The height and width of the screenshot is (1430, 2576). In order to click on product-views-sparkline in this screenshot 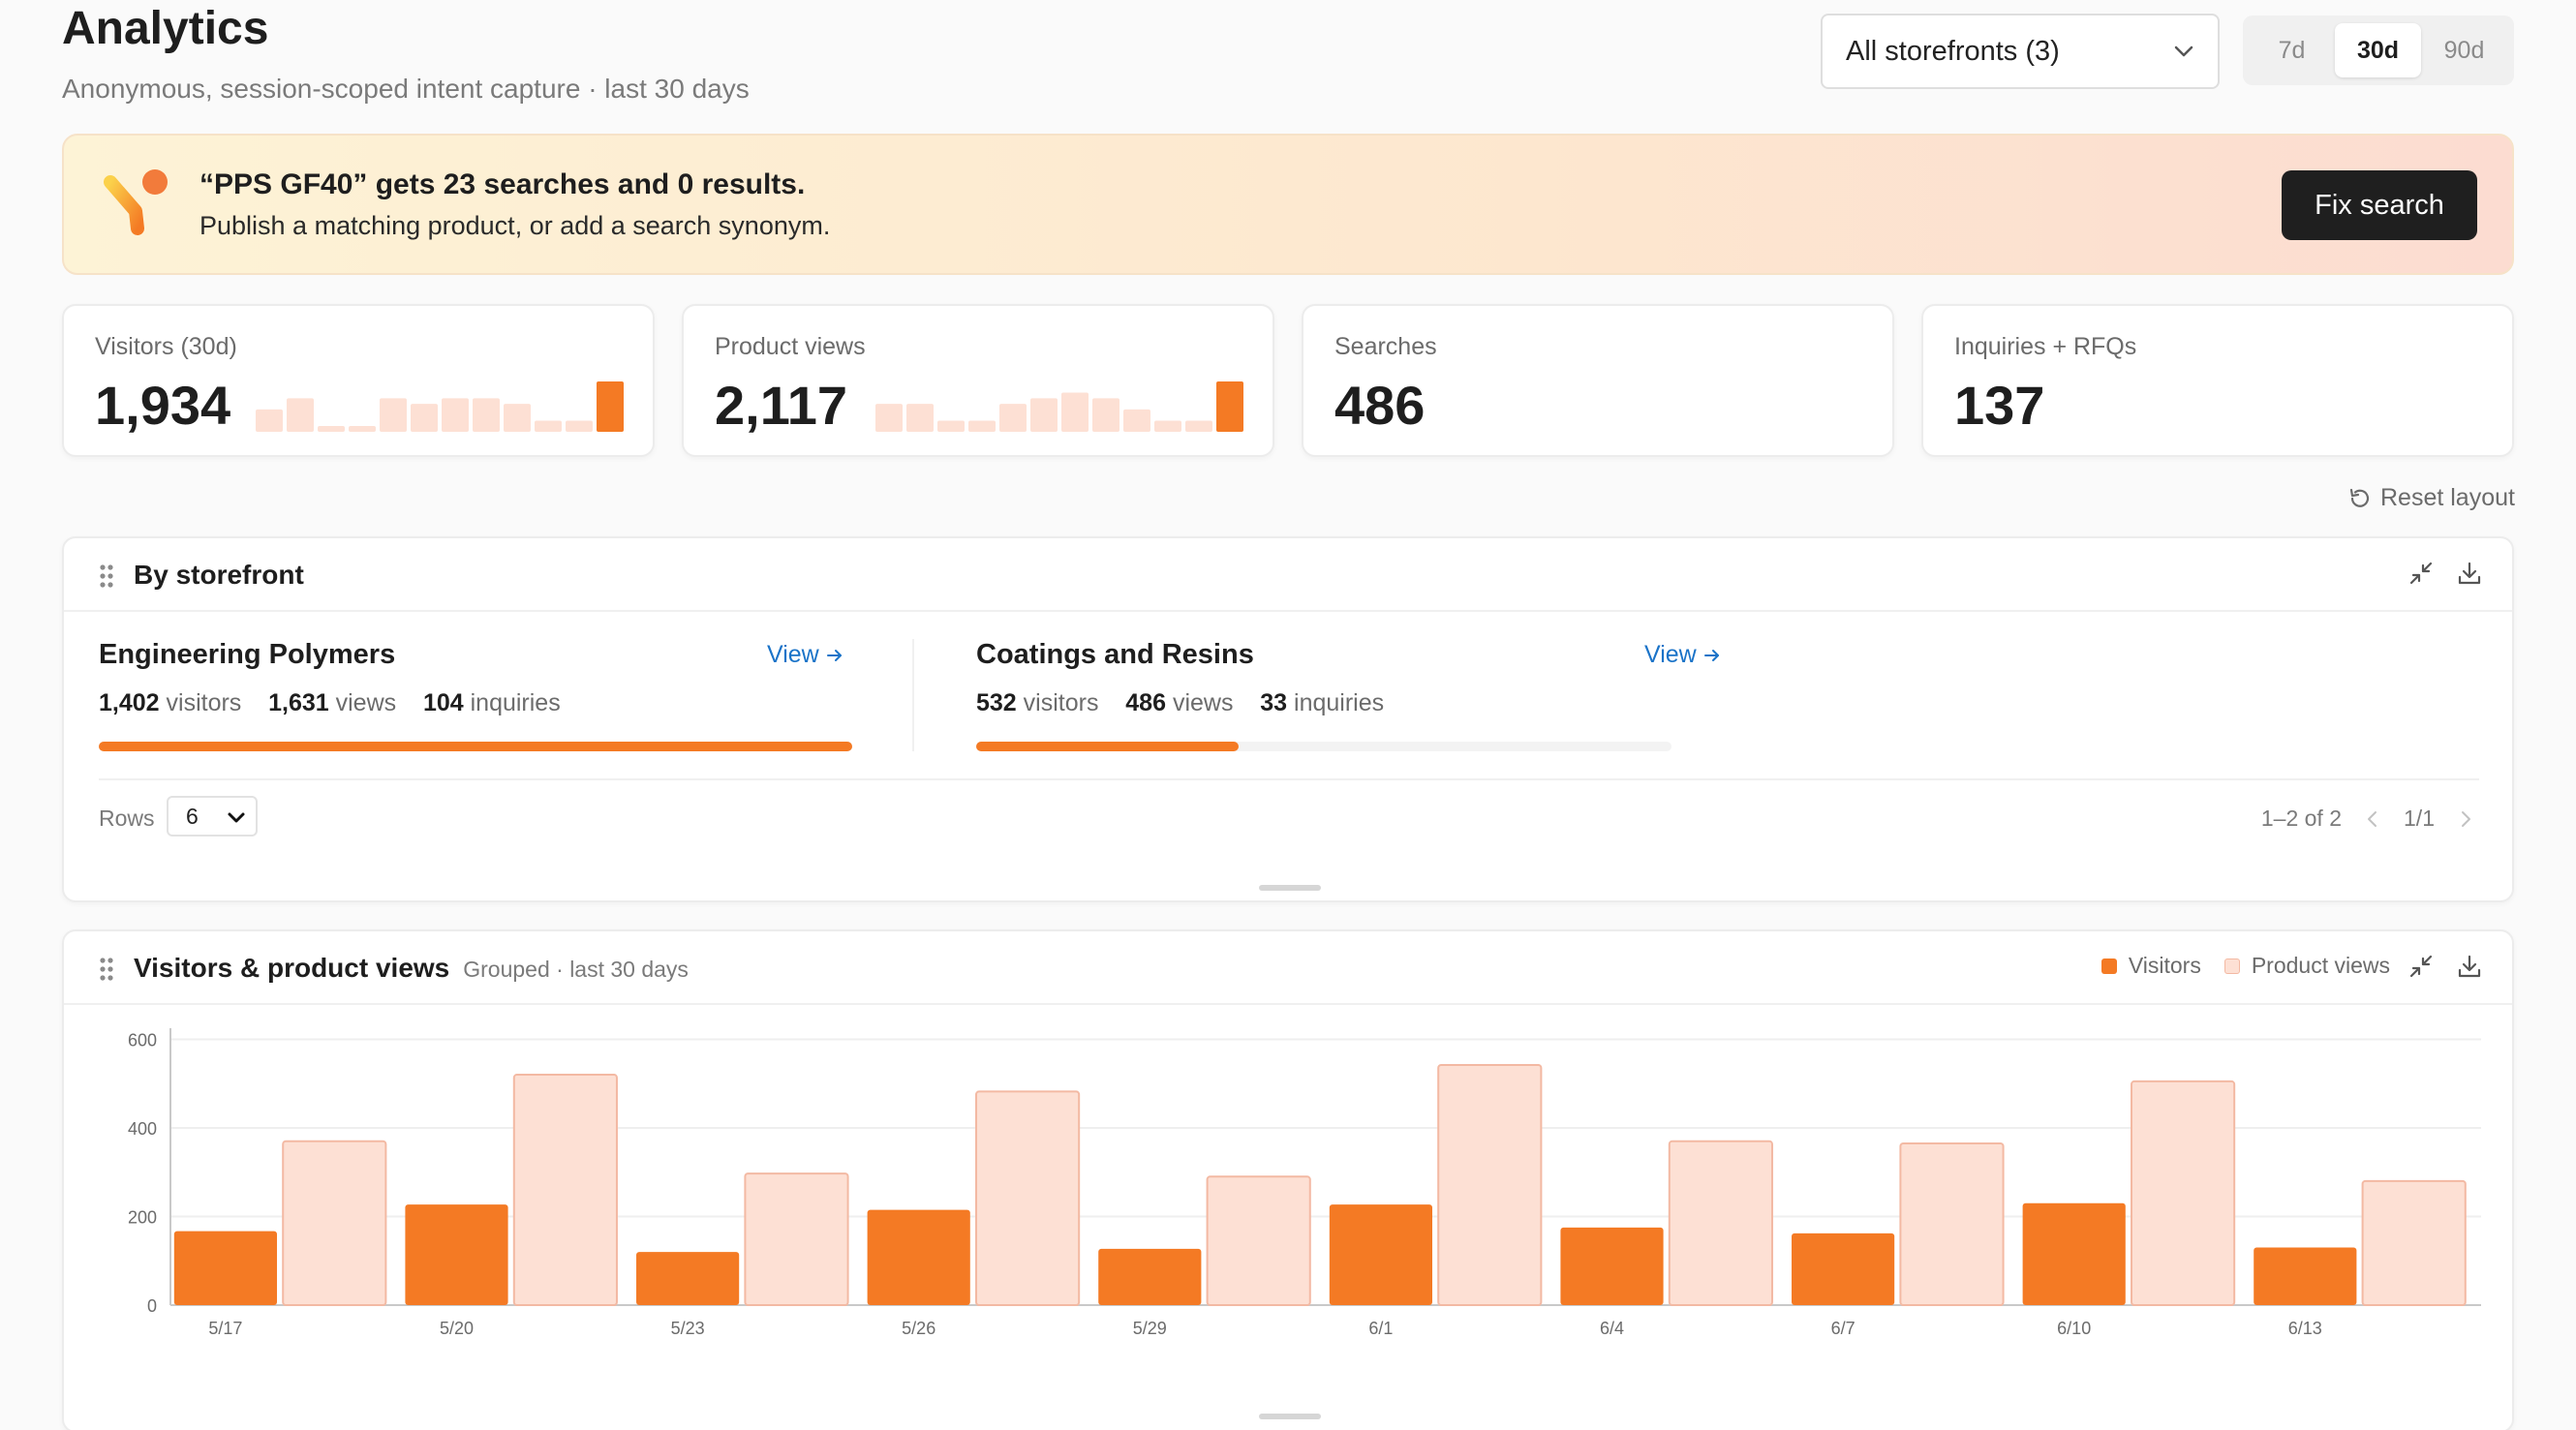, I will do `click(1059, 406)`.